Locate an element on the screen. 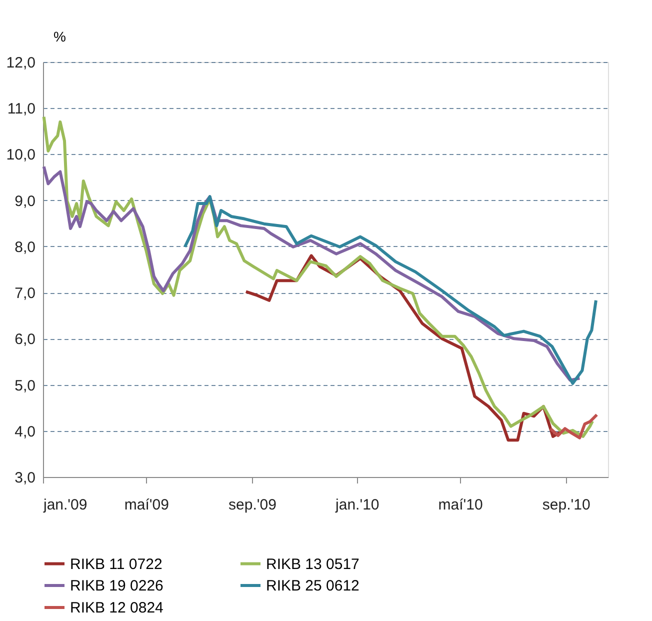  legend-label: RIKB 13 0517 is located at coordinates (313, 564).